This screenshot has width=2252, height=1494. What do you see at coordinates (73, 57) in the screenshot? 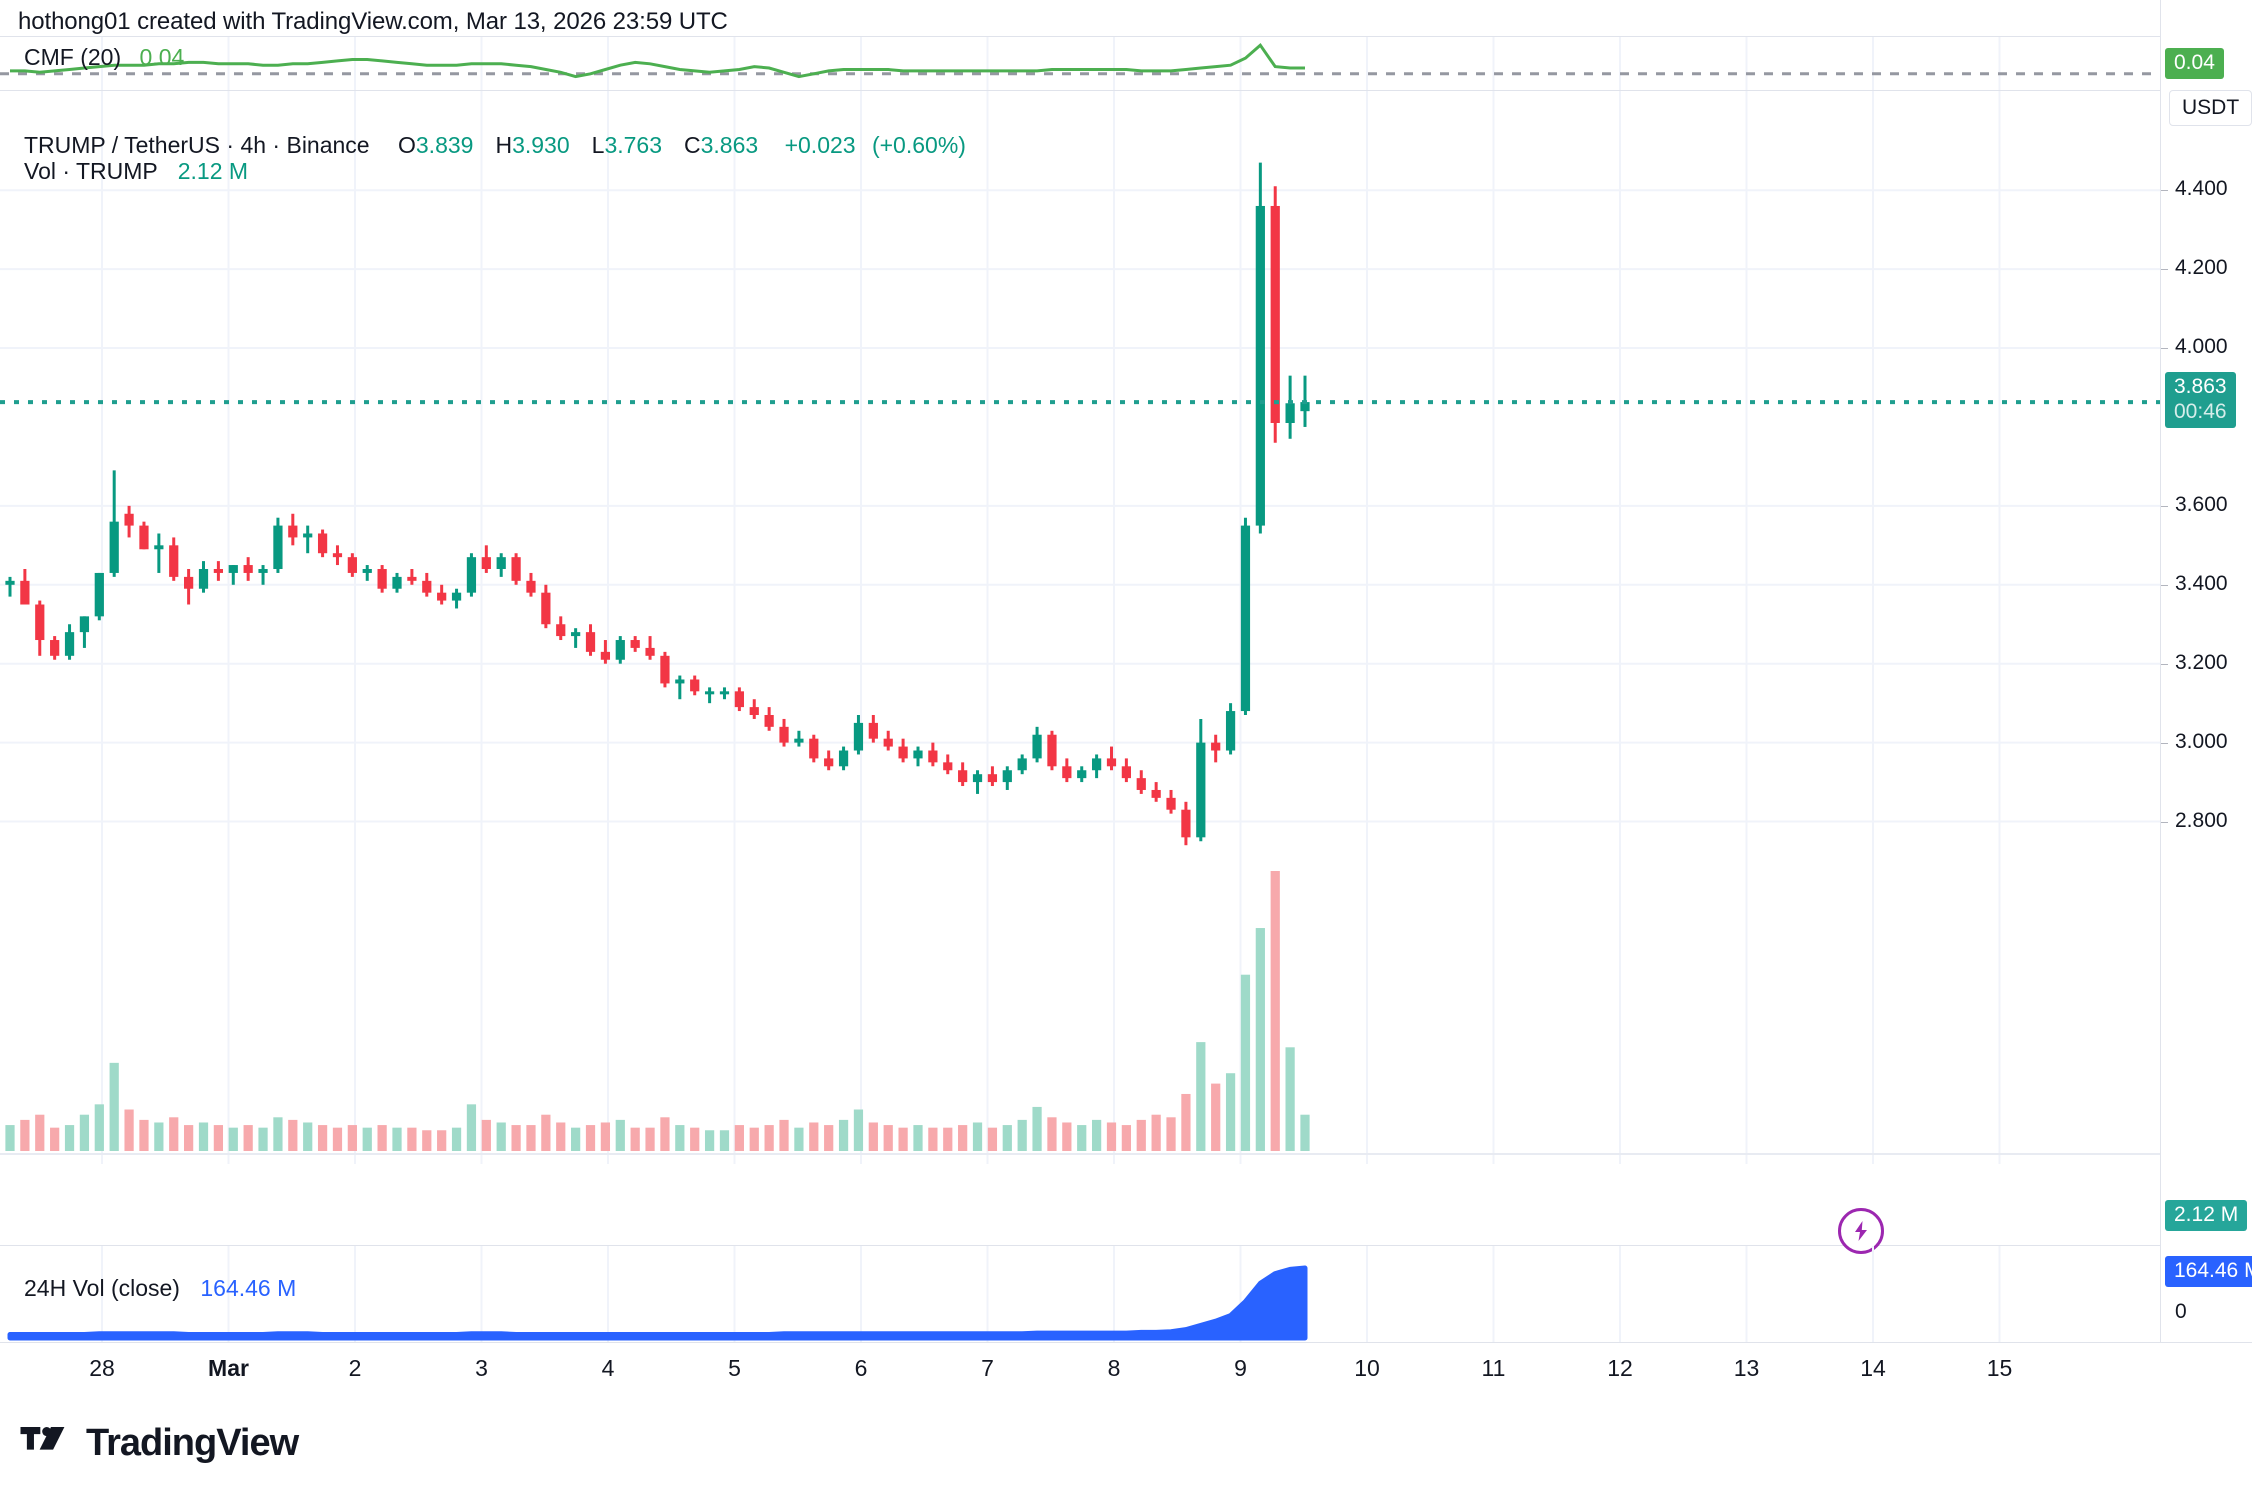
I see `cmf-legend-title: CMF (20)` at bounding box center [73, 57].